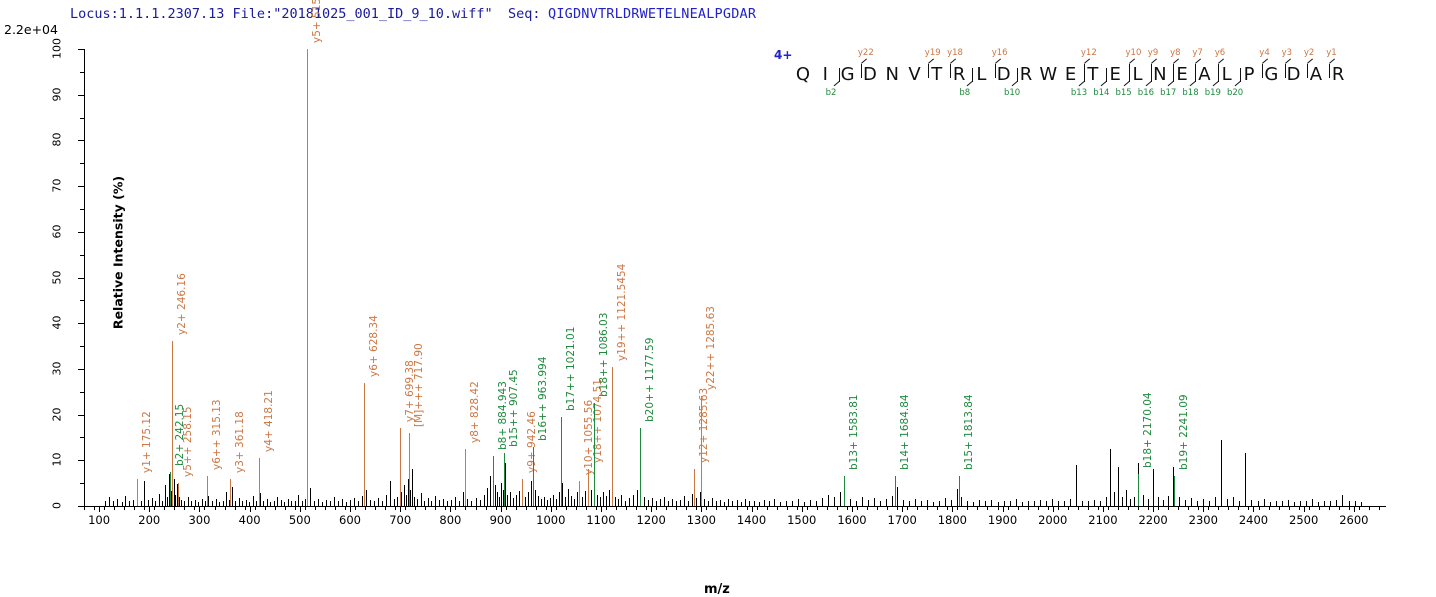 This screenshot has height=597, width=1436. What do you see at coordinates (1146, 93) in the screenshot?
I see `b-ion-label: b16` at bounding box center [1146, 93].